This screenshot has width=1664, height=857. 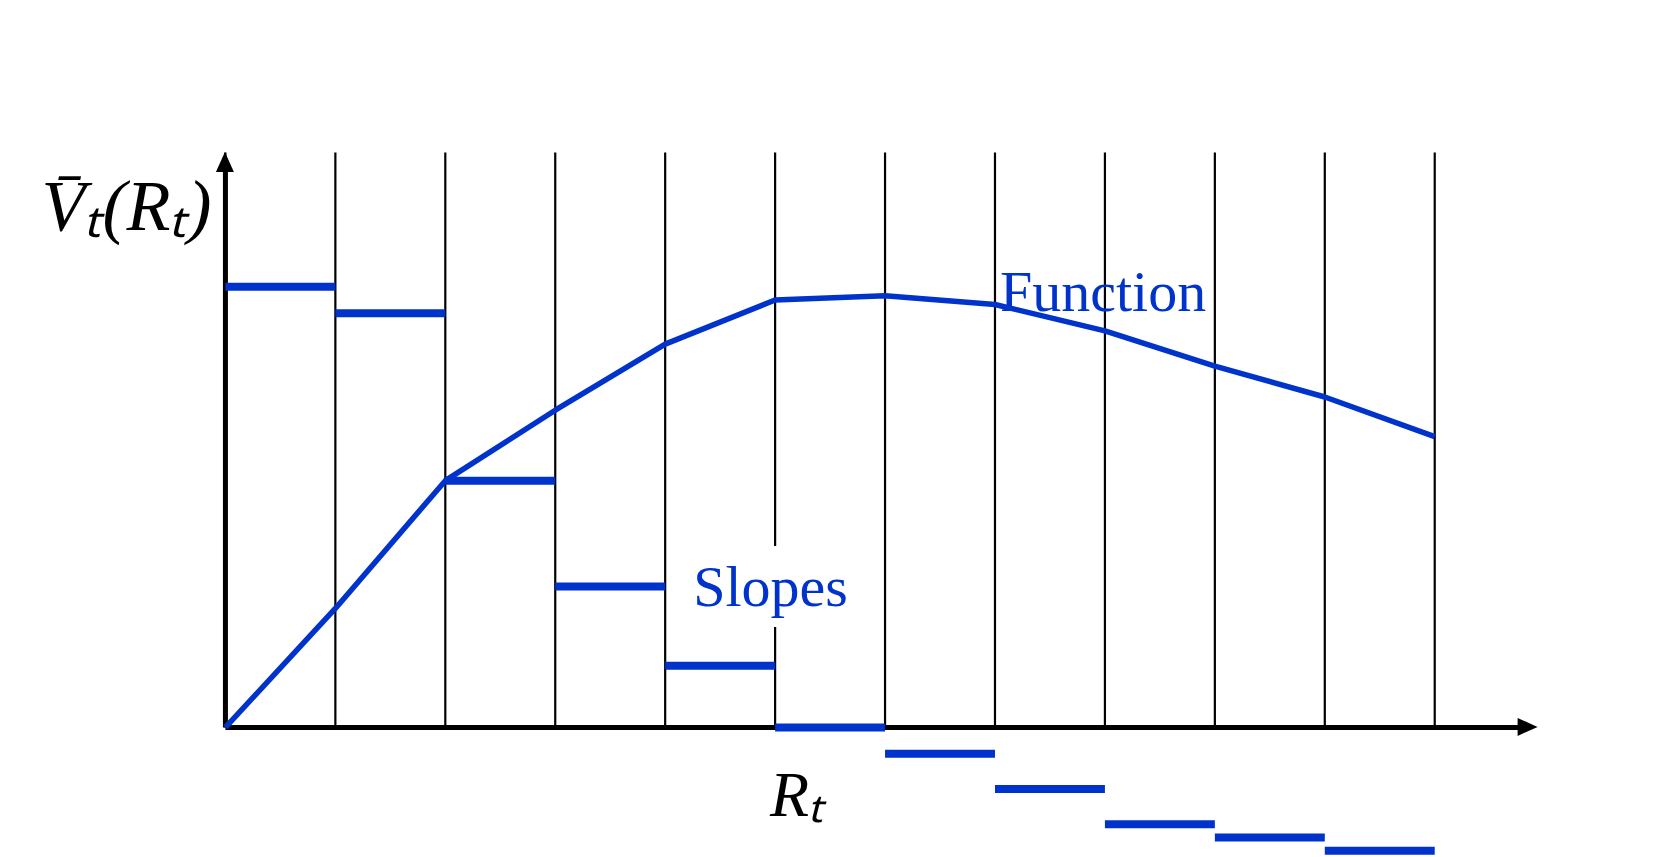 I want to click on y-axis-title: V̄ₜ(Rₜ), so click(x=126, y=206).